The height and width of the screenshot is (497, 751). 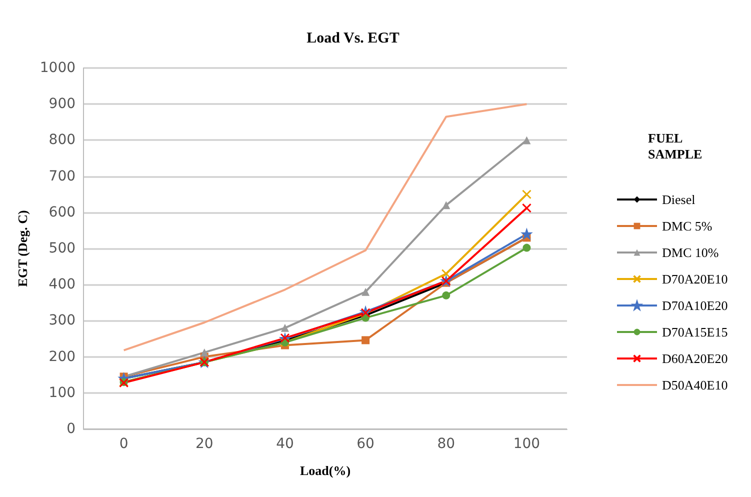 What do you see at coordinates (285, 444) in the screenshot?
I see `x-tick-label: 40` at bounding box center [285, 444].